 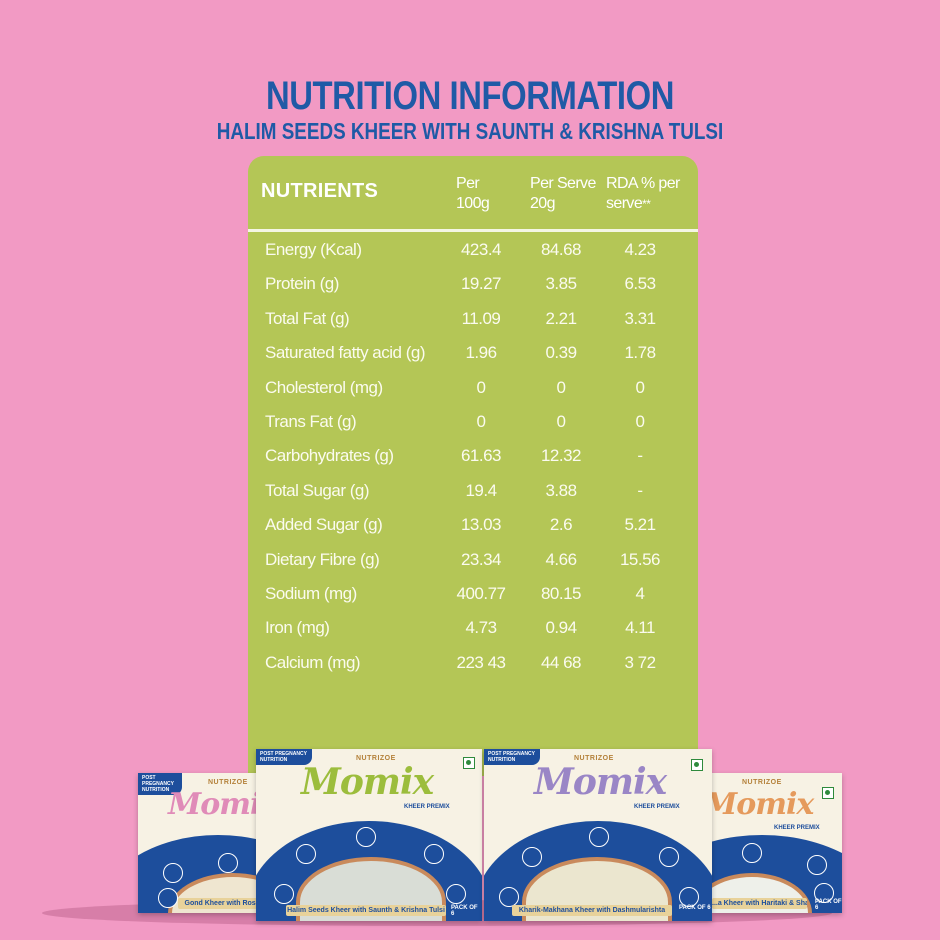 I want to click on table-row: Saturated fatty acid (g) 1.96 0.39 1.78, so click(x=460, y=353).